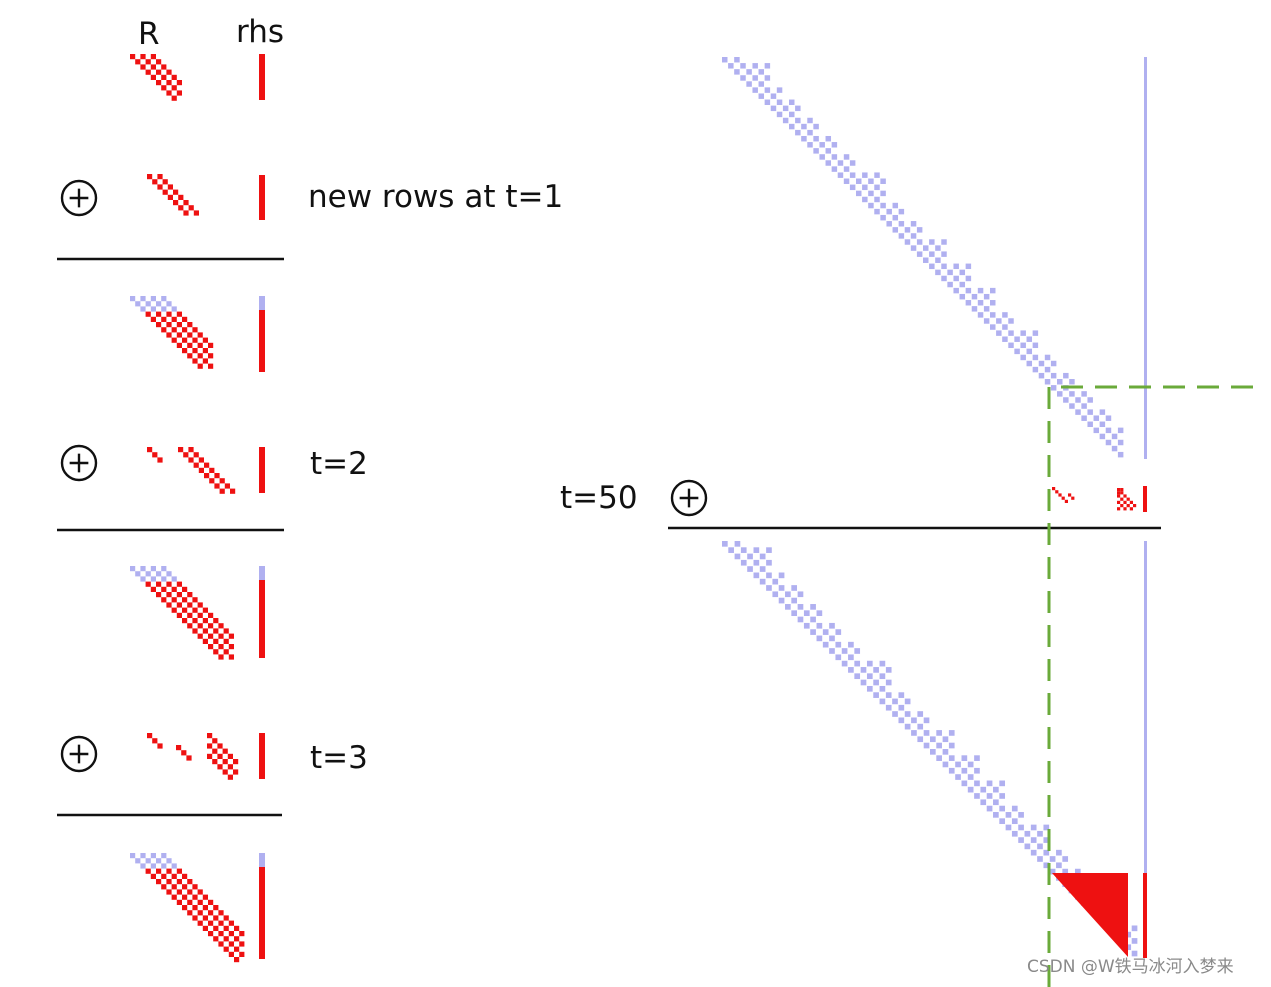 This screenshot has width=1271, height=987. I want to click on step50-new-rows-a, so click(1063, 495).